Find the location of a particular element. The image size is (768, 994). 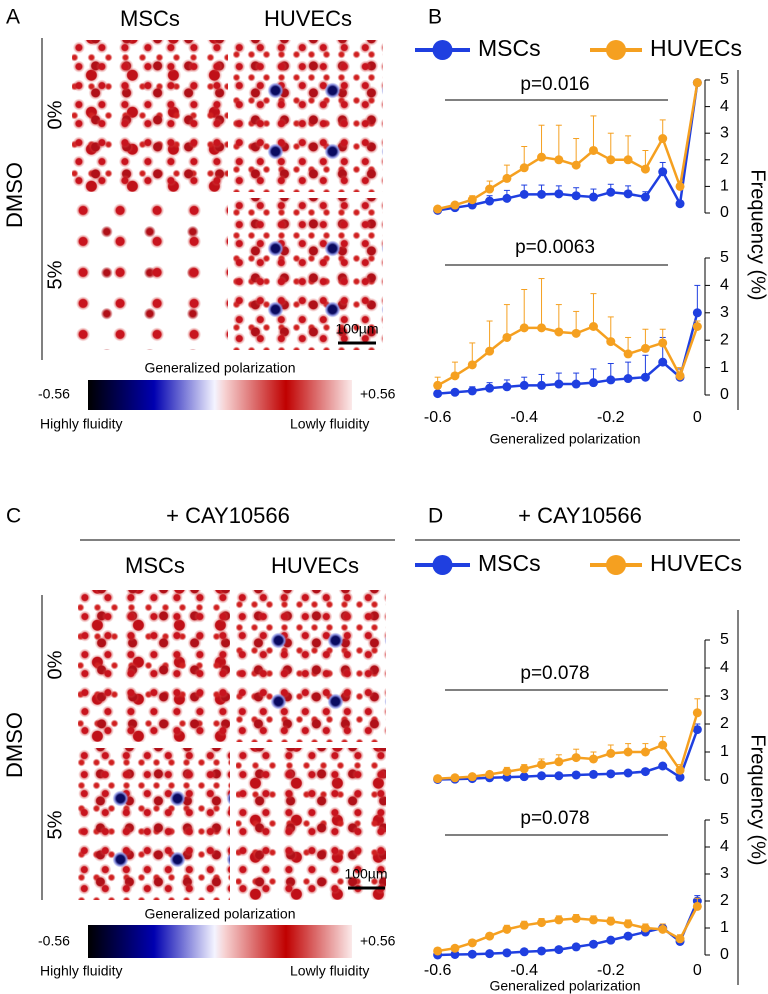

scale-bar-label: 100µm is located at coordinates (365, 874).